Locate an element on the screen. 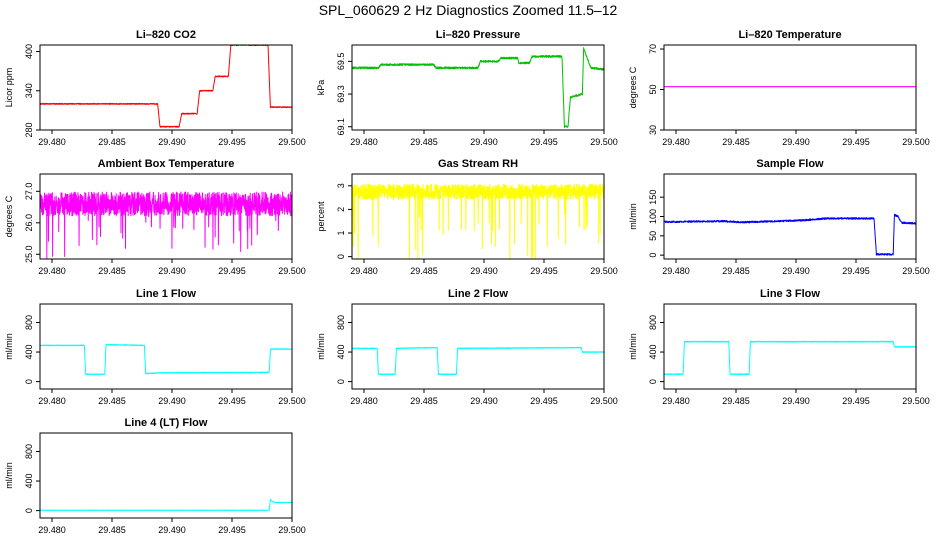  y-tick-label: 26.0 is located at coordinates (29, 223).